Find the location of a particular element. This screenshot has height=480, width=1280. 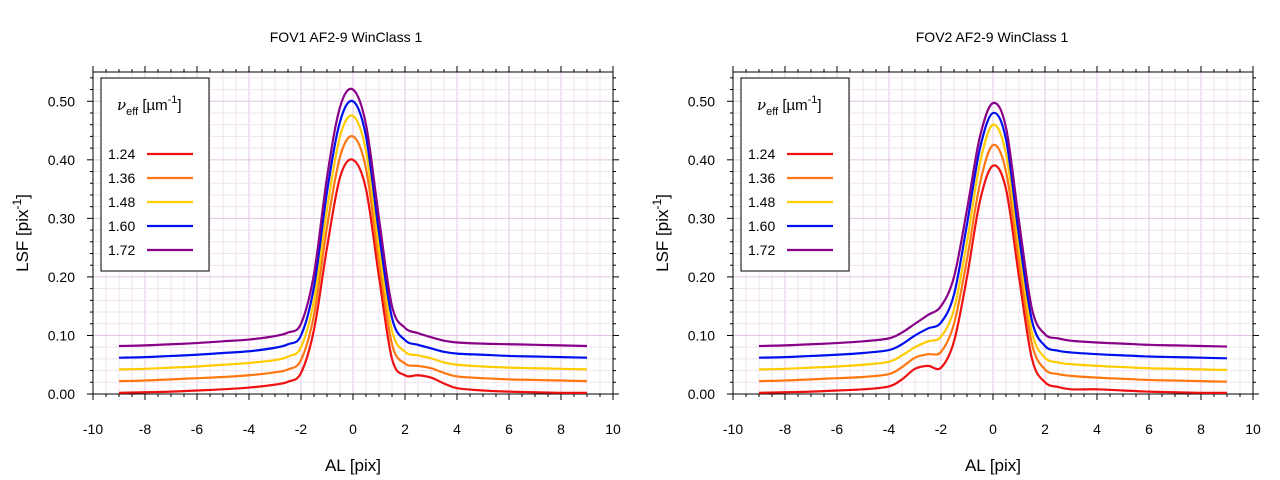

chart-title: FOV1 AF2-9 WinClass 1 is located at coordinates (346, 37).